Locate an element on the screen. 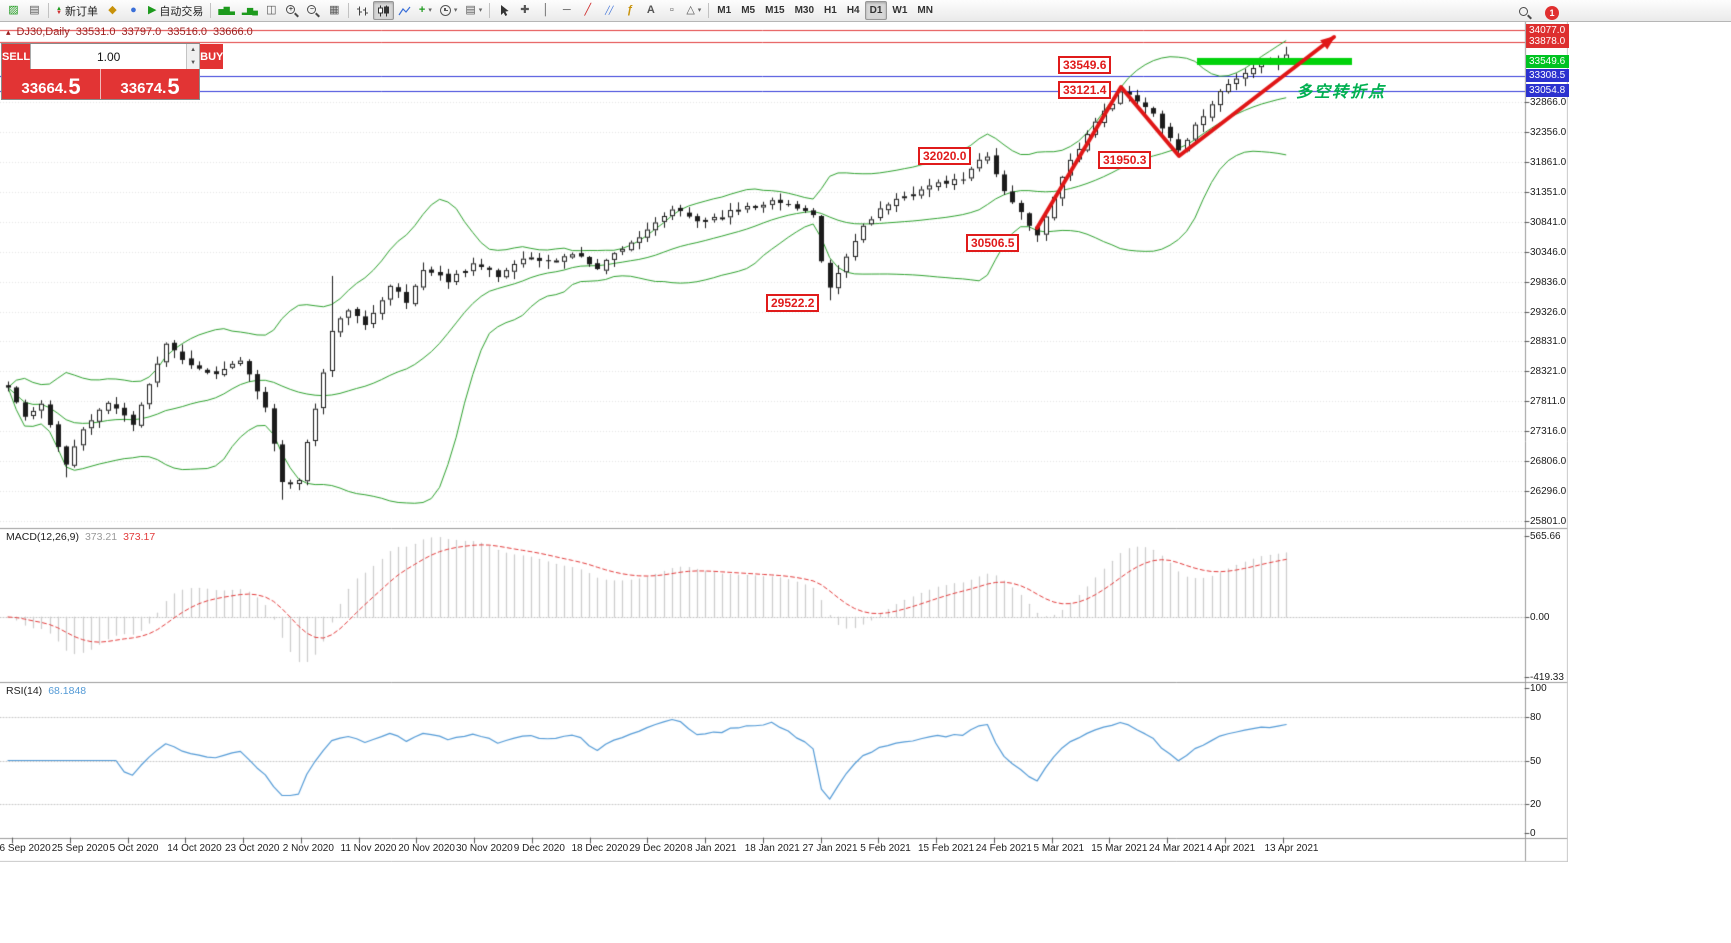  macd-signal-value: 373.17 is located at coordinates (139, 537).